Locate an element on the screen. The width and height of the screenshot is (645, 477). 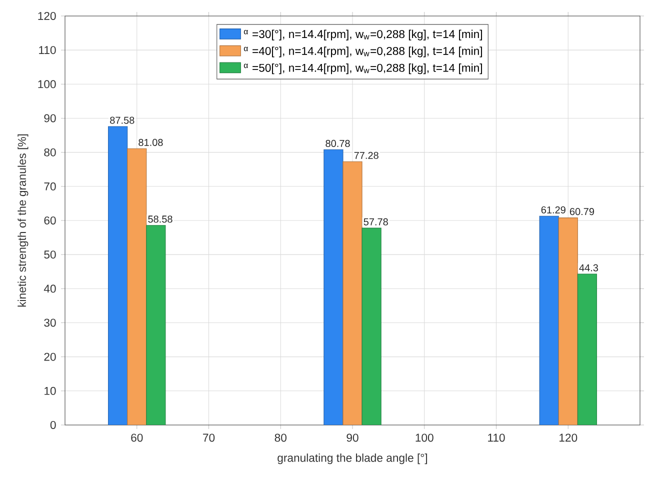
y-axis-title: kinetic strength of the granules [%] is located at coordinates (23, 220).